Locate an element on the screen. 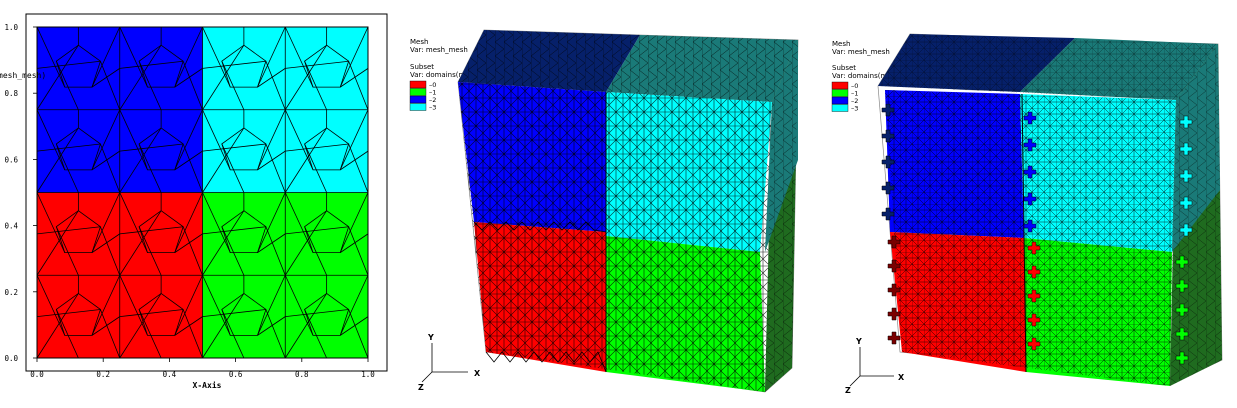 The height and width of the screenshot is (408, 1237). x-tick-label: 0.0 is located at coordinates (37, 374).